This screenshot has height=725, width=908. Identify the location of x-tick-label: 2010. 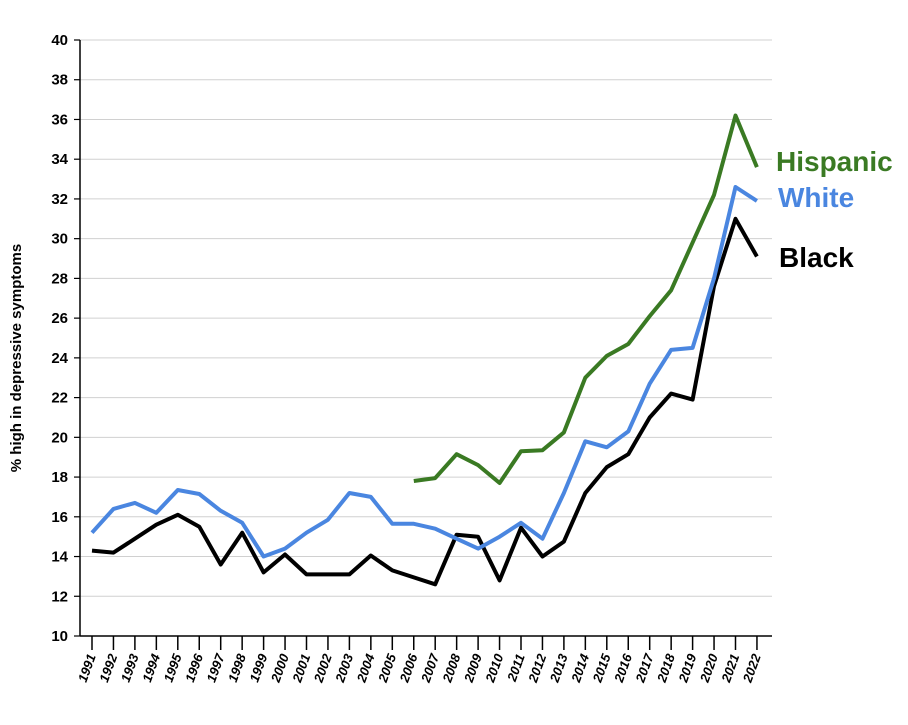
(494, 668).